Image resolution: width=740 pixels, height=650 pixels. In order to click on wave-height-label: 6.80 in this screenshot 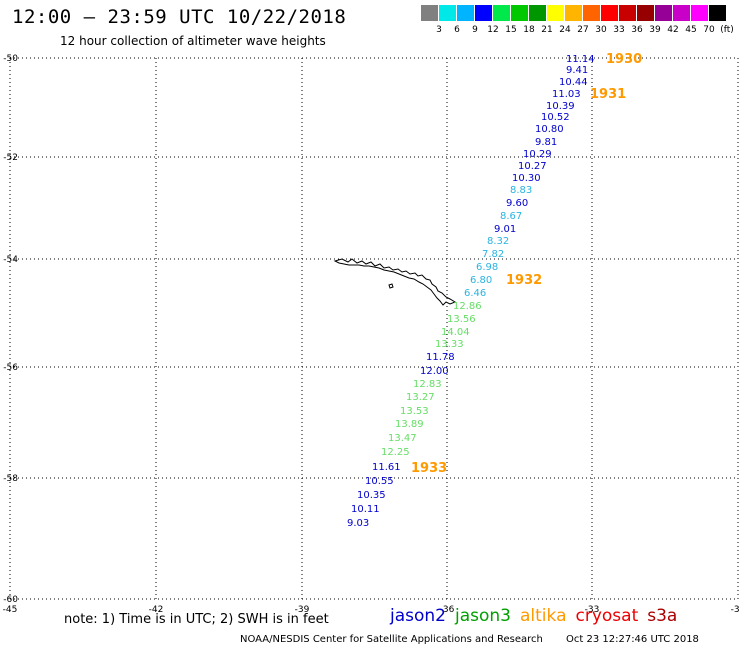, I will do `click(481, 280)`.